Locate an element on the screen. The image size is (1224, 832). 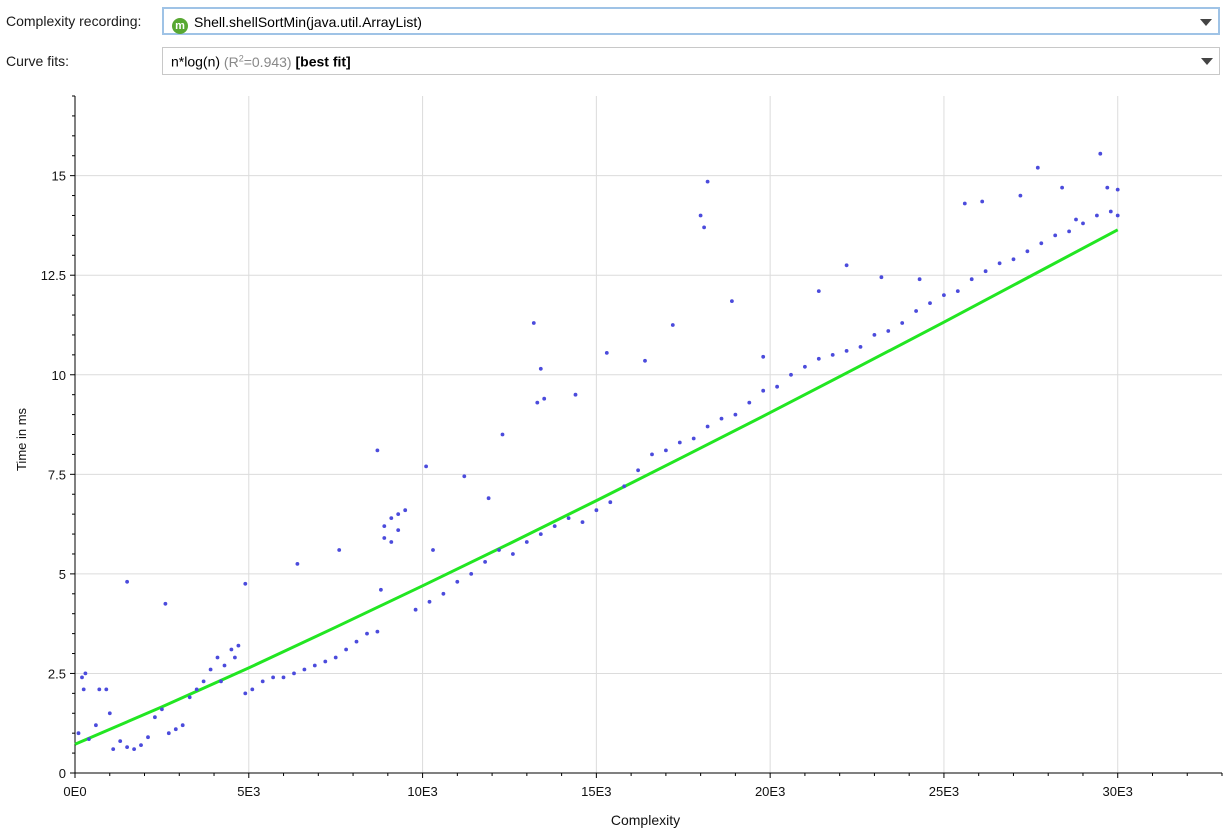
recording-value-wrap: m Shell.shellSortMin(java.util.ArrayList) is located at coordinates (297, 24).